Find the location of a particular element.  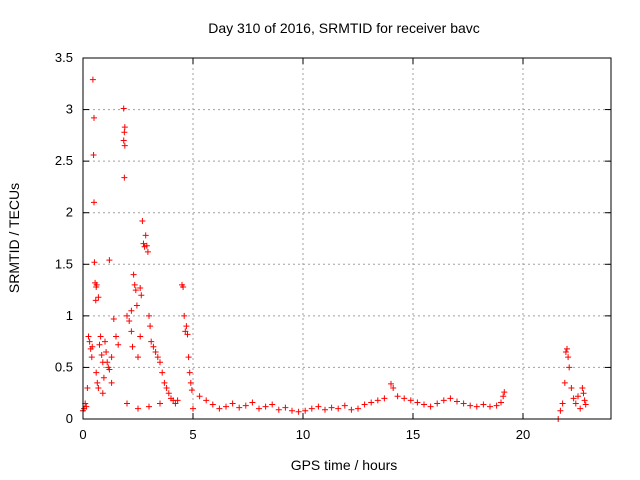

x-tick-label: 0 is located at coordinates (82, 434).